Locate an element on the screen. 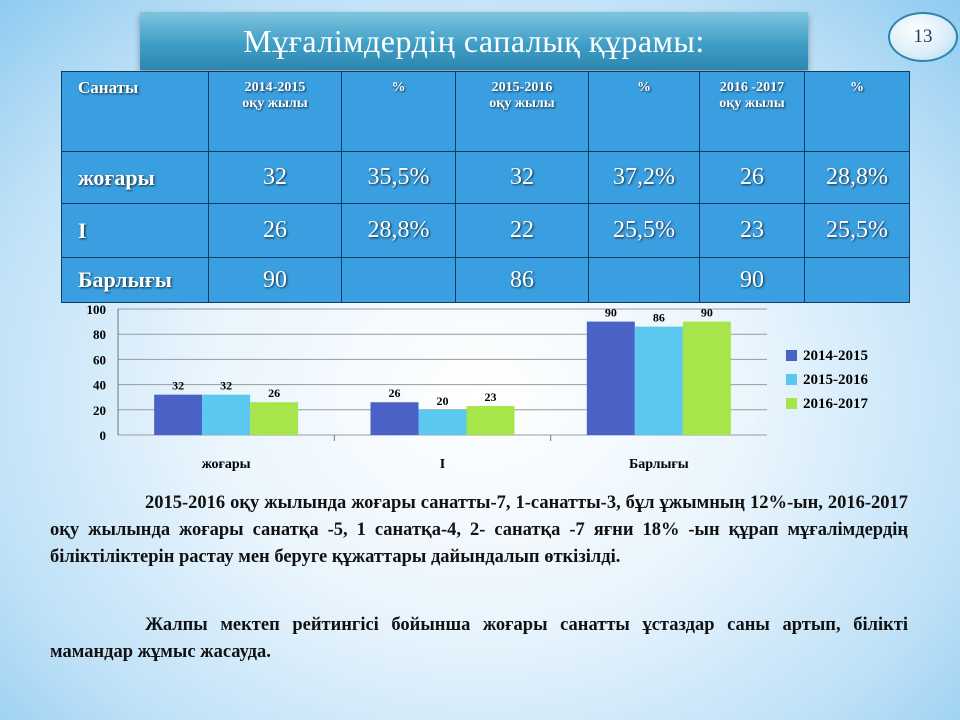 The width and height of the screenshot is (960, 720). table-cell: 23 is located at coordinates (752, 230).